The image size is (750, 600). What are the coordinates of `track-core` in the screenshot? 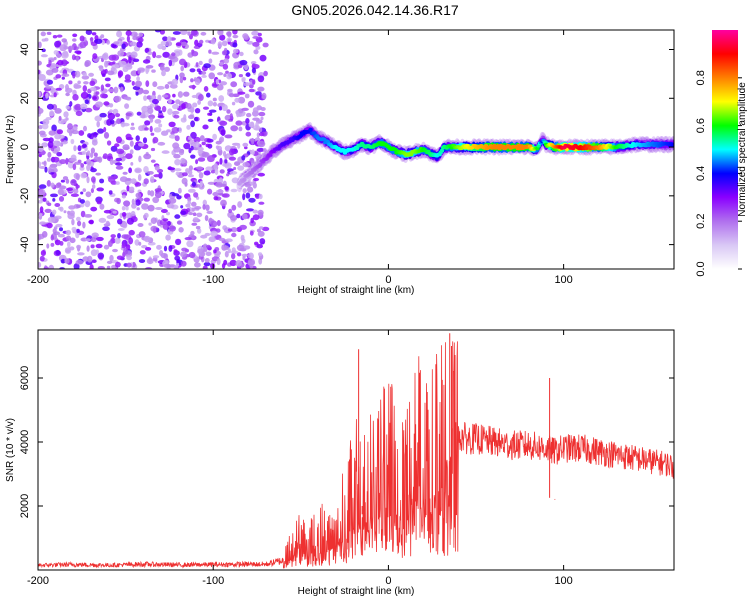 It's located at (530, 146).